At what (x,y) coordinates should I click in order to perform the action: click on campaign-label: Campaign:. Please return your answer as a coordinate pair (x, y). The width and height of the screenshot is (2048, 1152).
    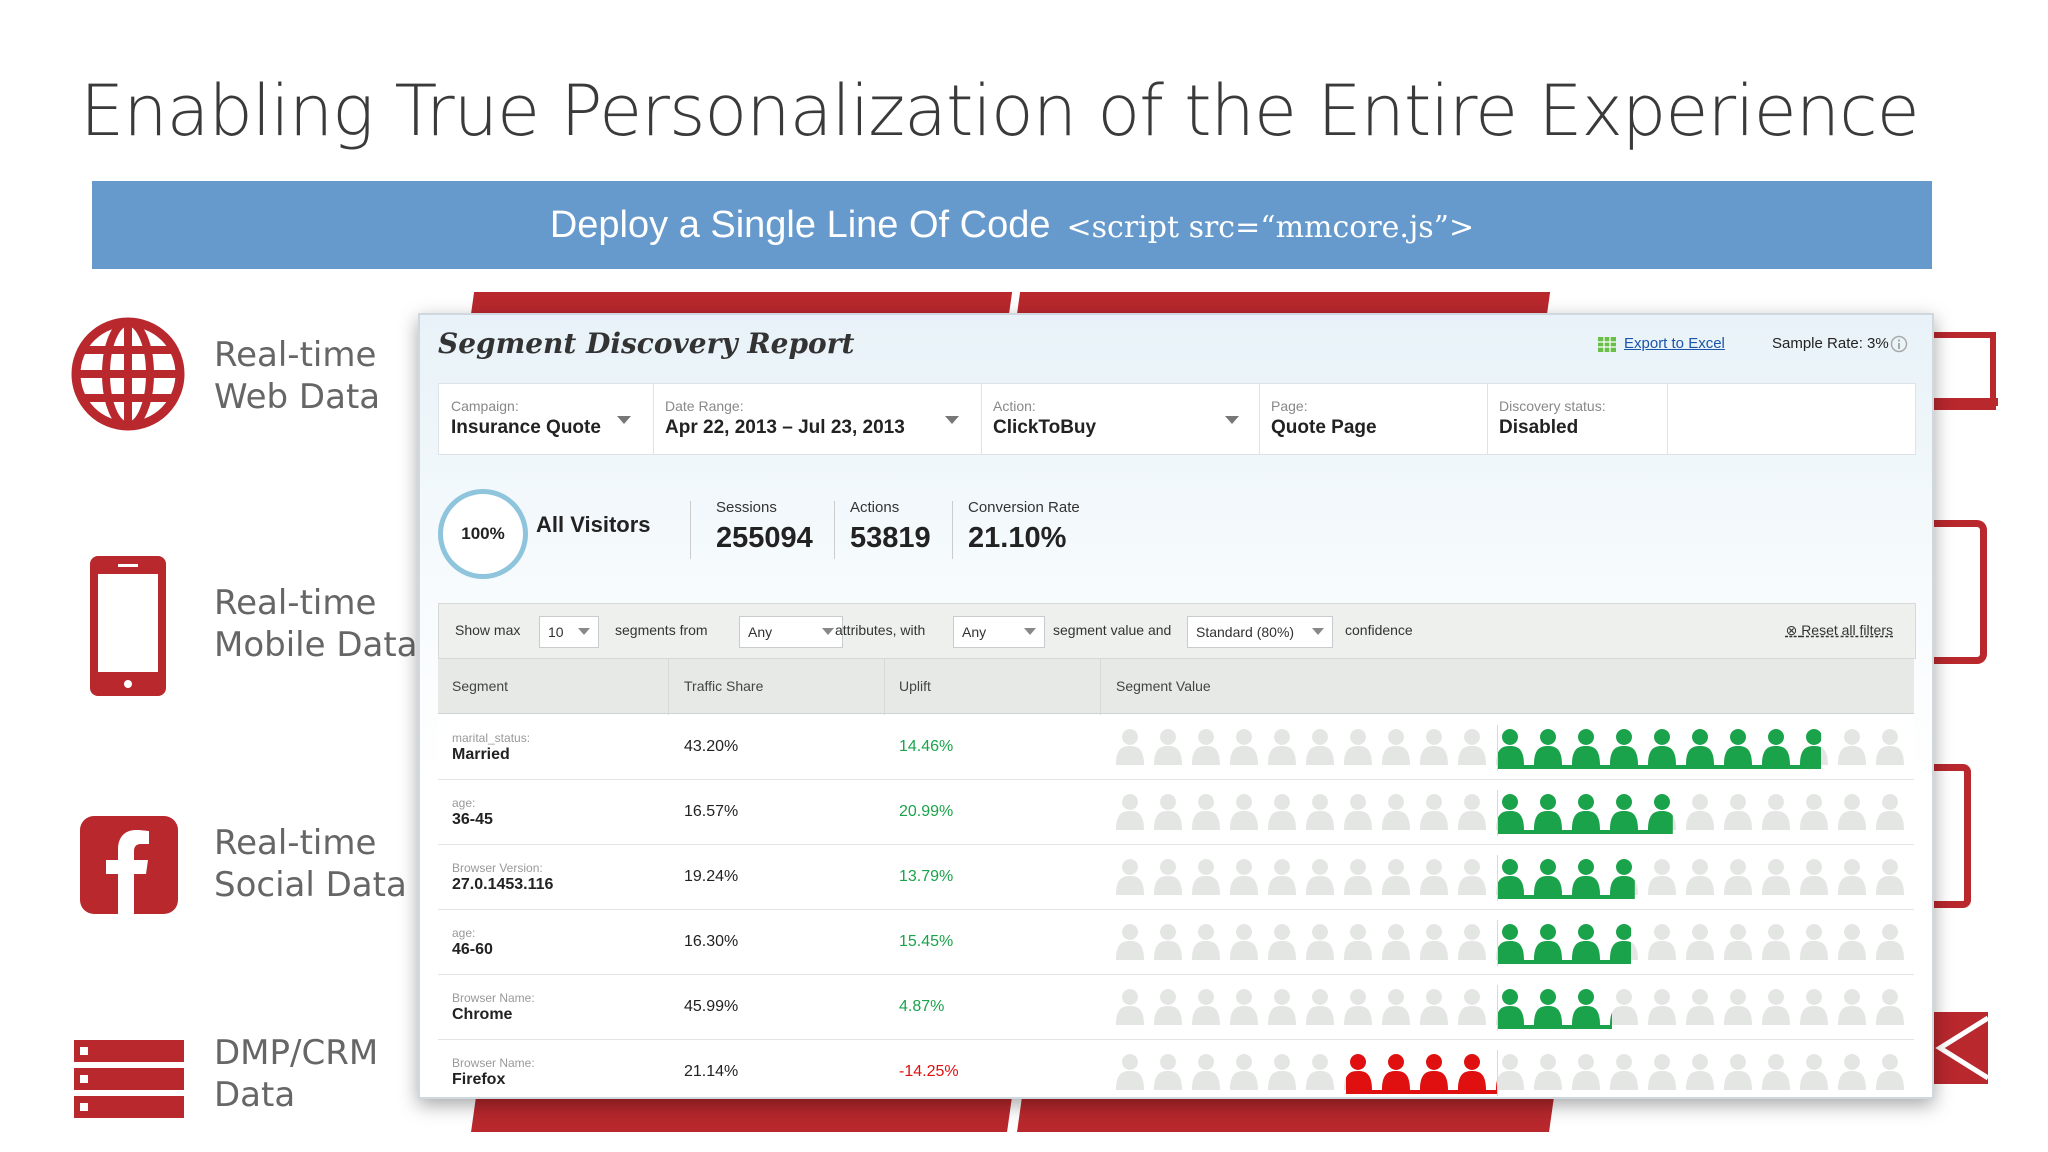
    Looking at the image, I should click on (485, 406).